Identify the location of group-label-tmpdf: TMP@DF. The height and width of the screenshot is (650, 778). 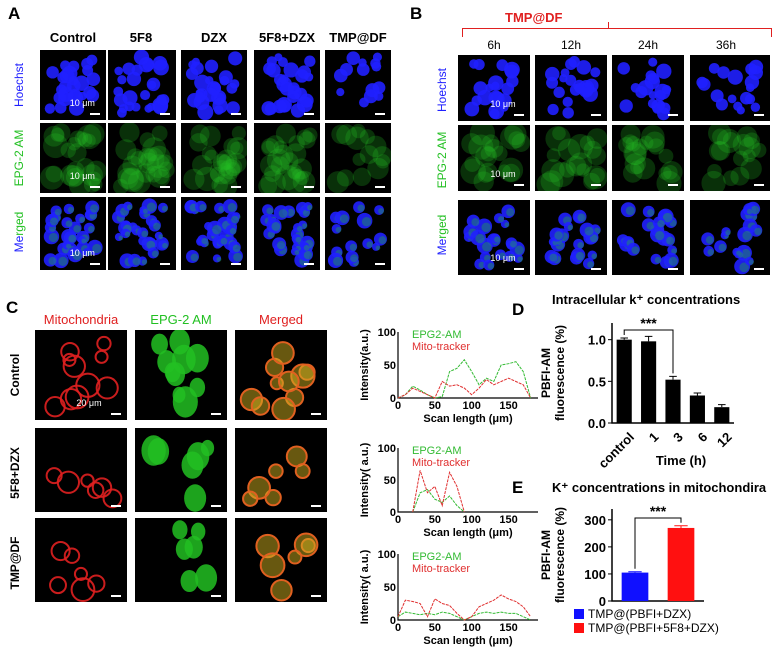
(534, 17).